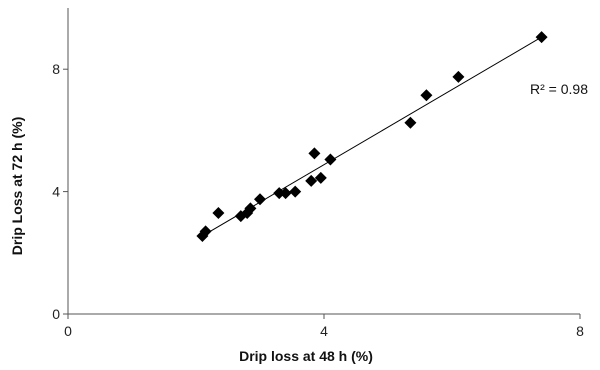 This screenshot has height=370, width=600. What do you see at coordinates (56, 314) in the screenshot?
I see `y-tick-label: 0` at bounding box center [56, 314].